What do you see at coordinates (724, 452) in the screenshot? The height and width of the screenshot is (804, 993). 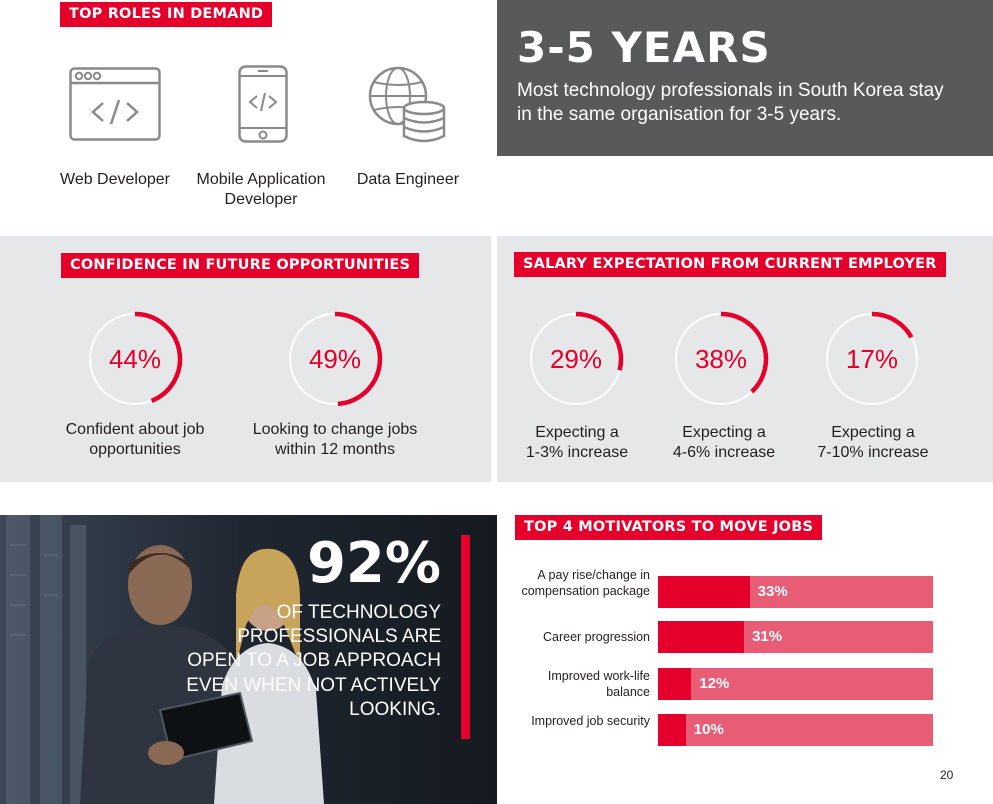 I see `salary-caption-2-line-2: 4-6% increase` at bounding box center [724, 452].